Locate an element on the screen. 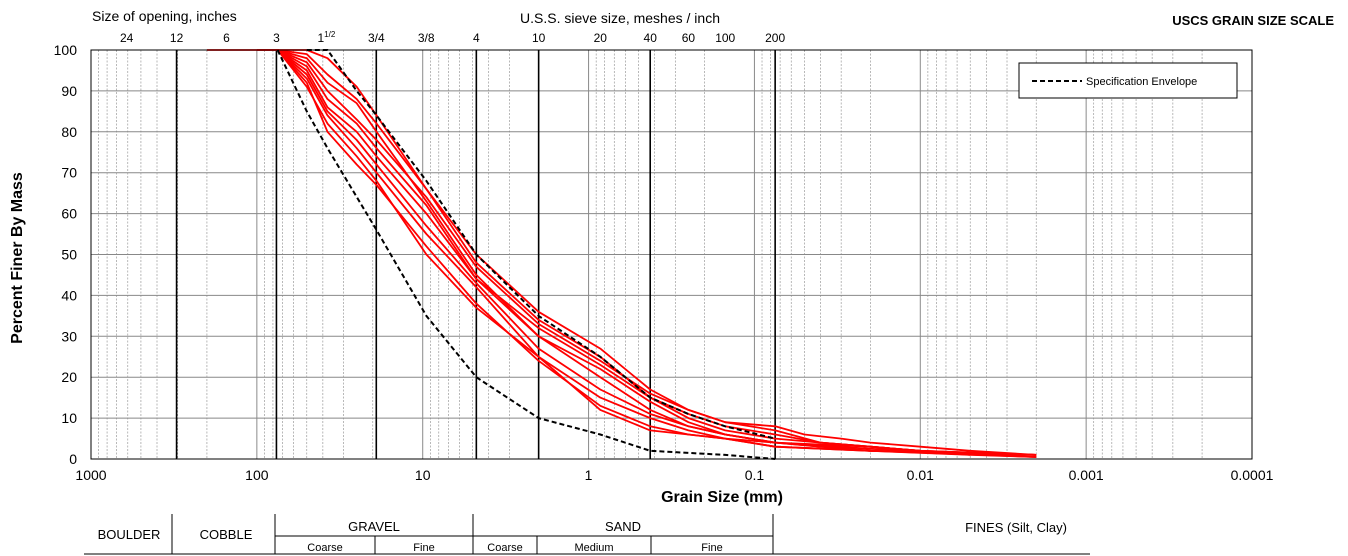 This screenshot has height=556, width=1348. sieve-tick-label: 20 is located at coordinates (601, 38).